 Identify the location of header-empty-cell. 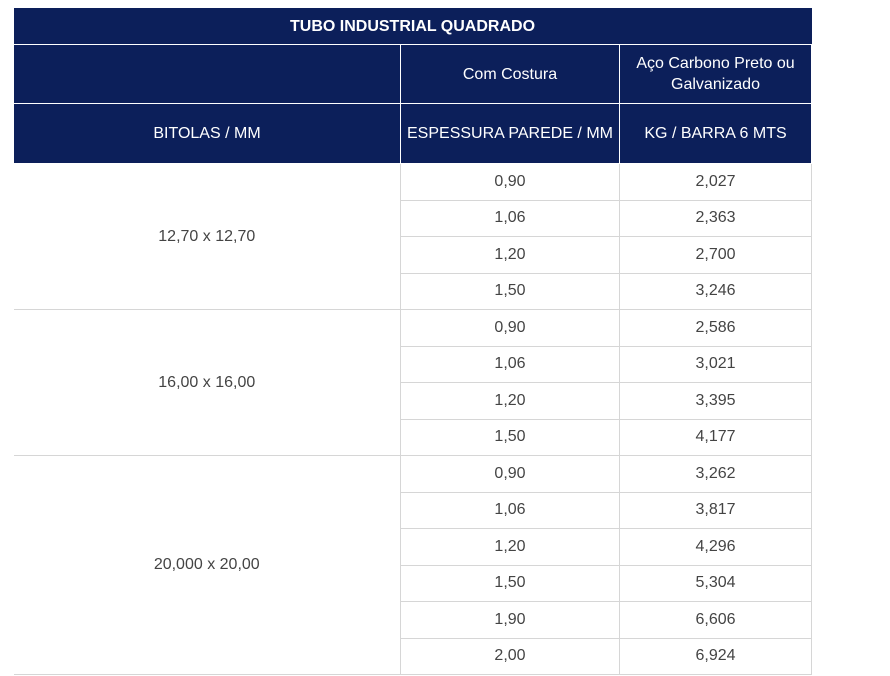
(207, 74).